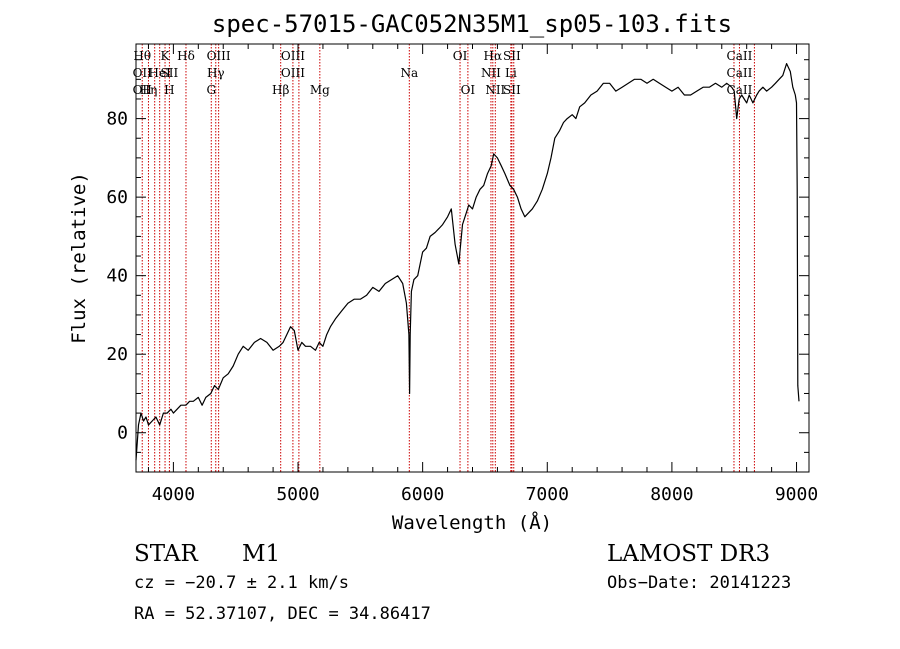 The image size is (900, 649). I want to click on x-tick-label: 7000, so click(547, 494).